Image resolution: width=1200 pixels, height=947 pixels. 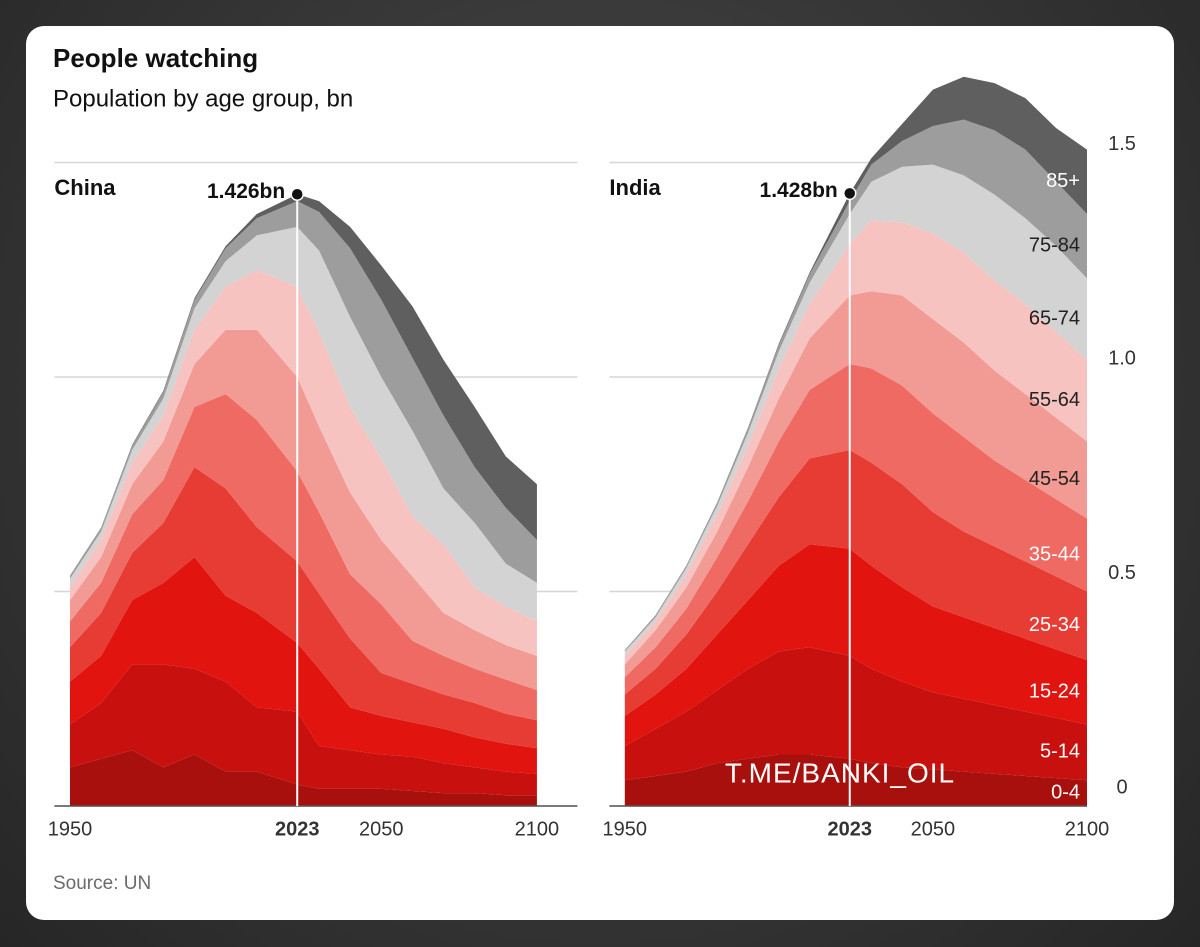 I want to click on y-tick-label: 1.5, so click(x=1122, y=144).